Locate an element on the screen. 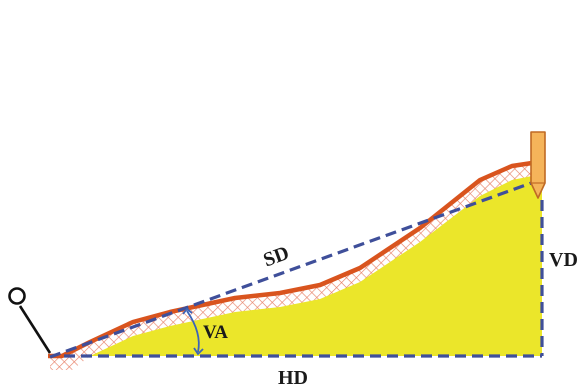 This screenshot has height=388, width=582. vertical-angle-arc is located at coordinates (193, 331).